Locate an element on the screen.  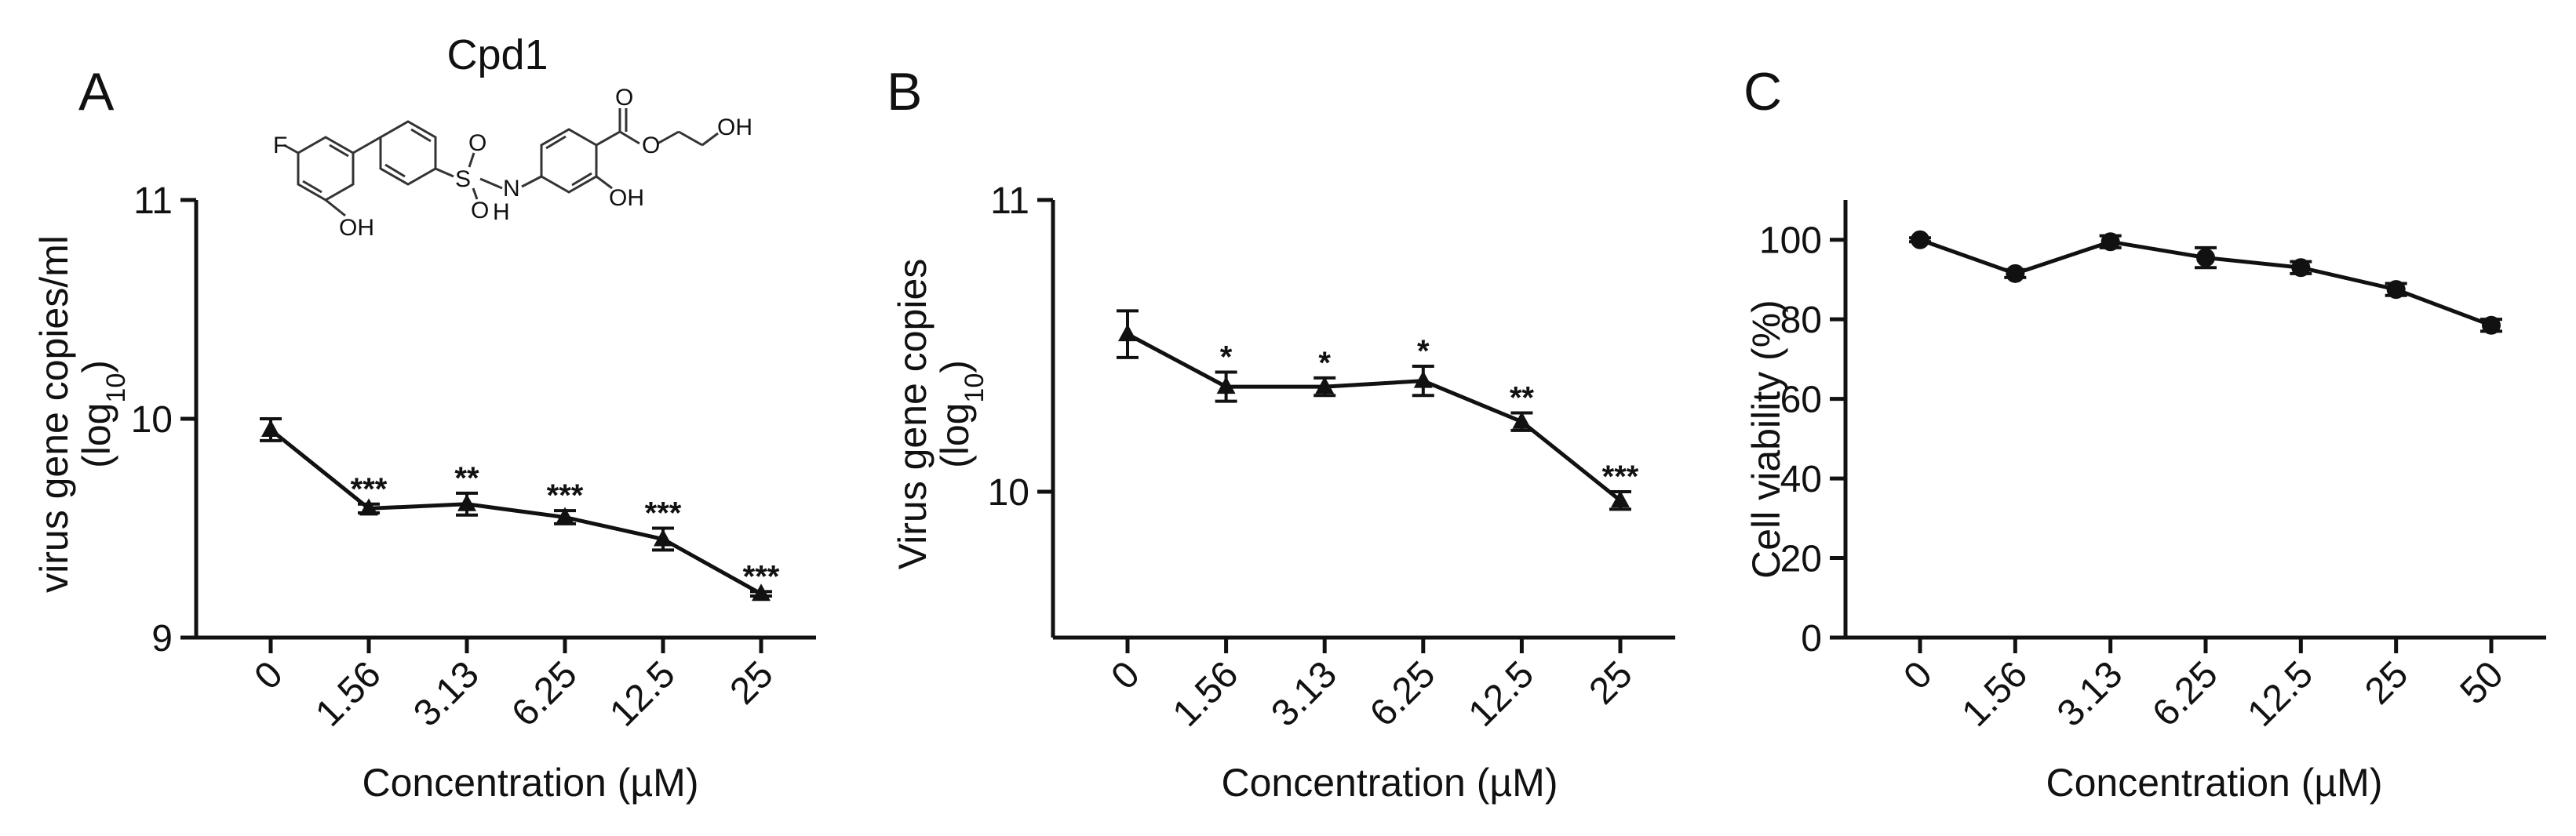
panel-a-x-tick-label-1: 1.56 is located at coordinates (348, 694).